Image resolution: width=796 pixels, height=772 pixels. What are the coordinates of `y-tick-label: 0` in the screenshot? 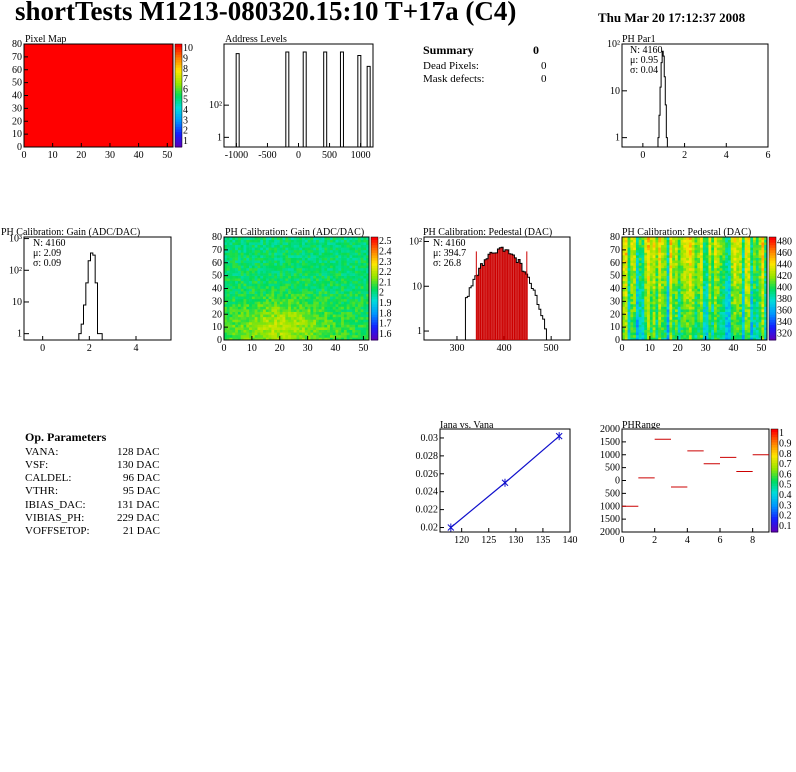 It's located at (617, 340).